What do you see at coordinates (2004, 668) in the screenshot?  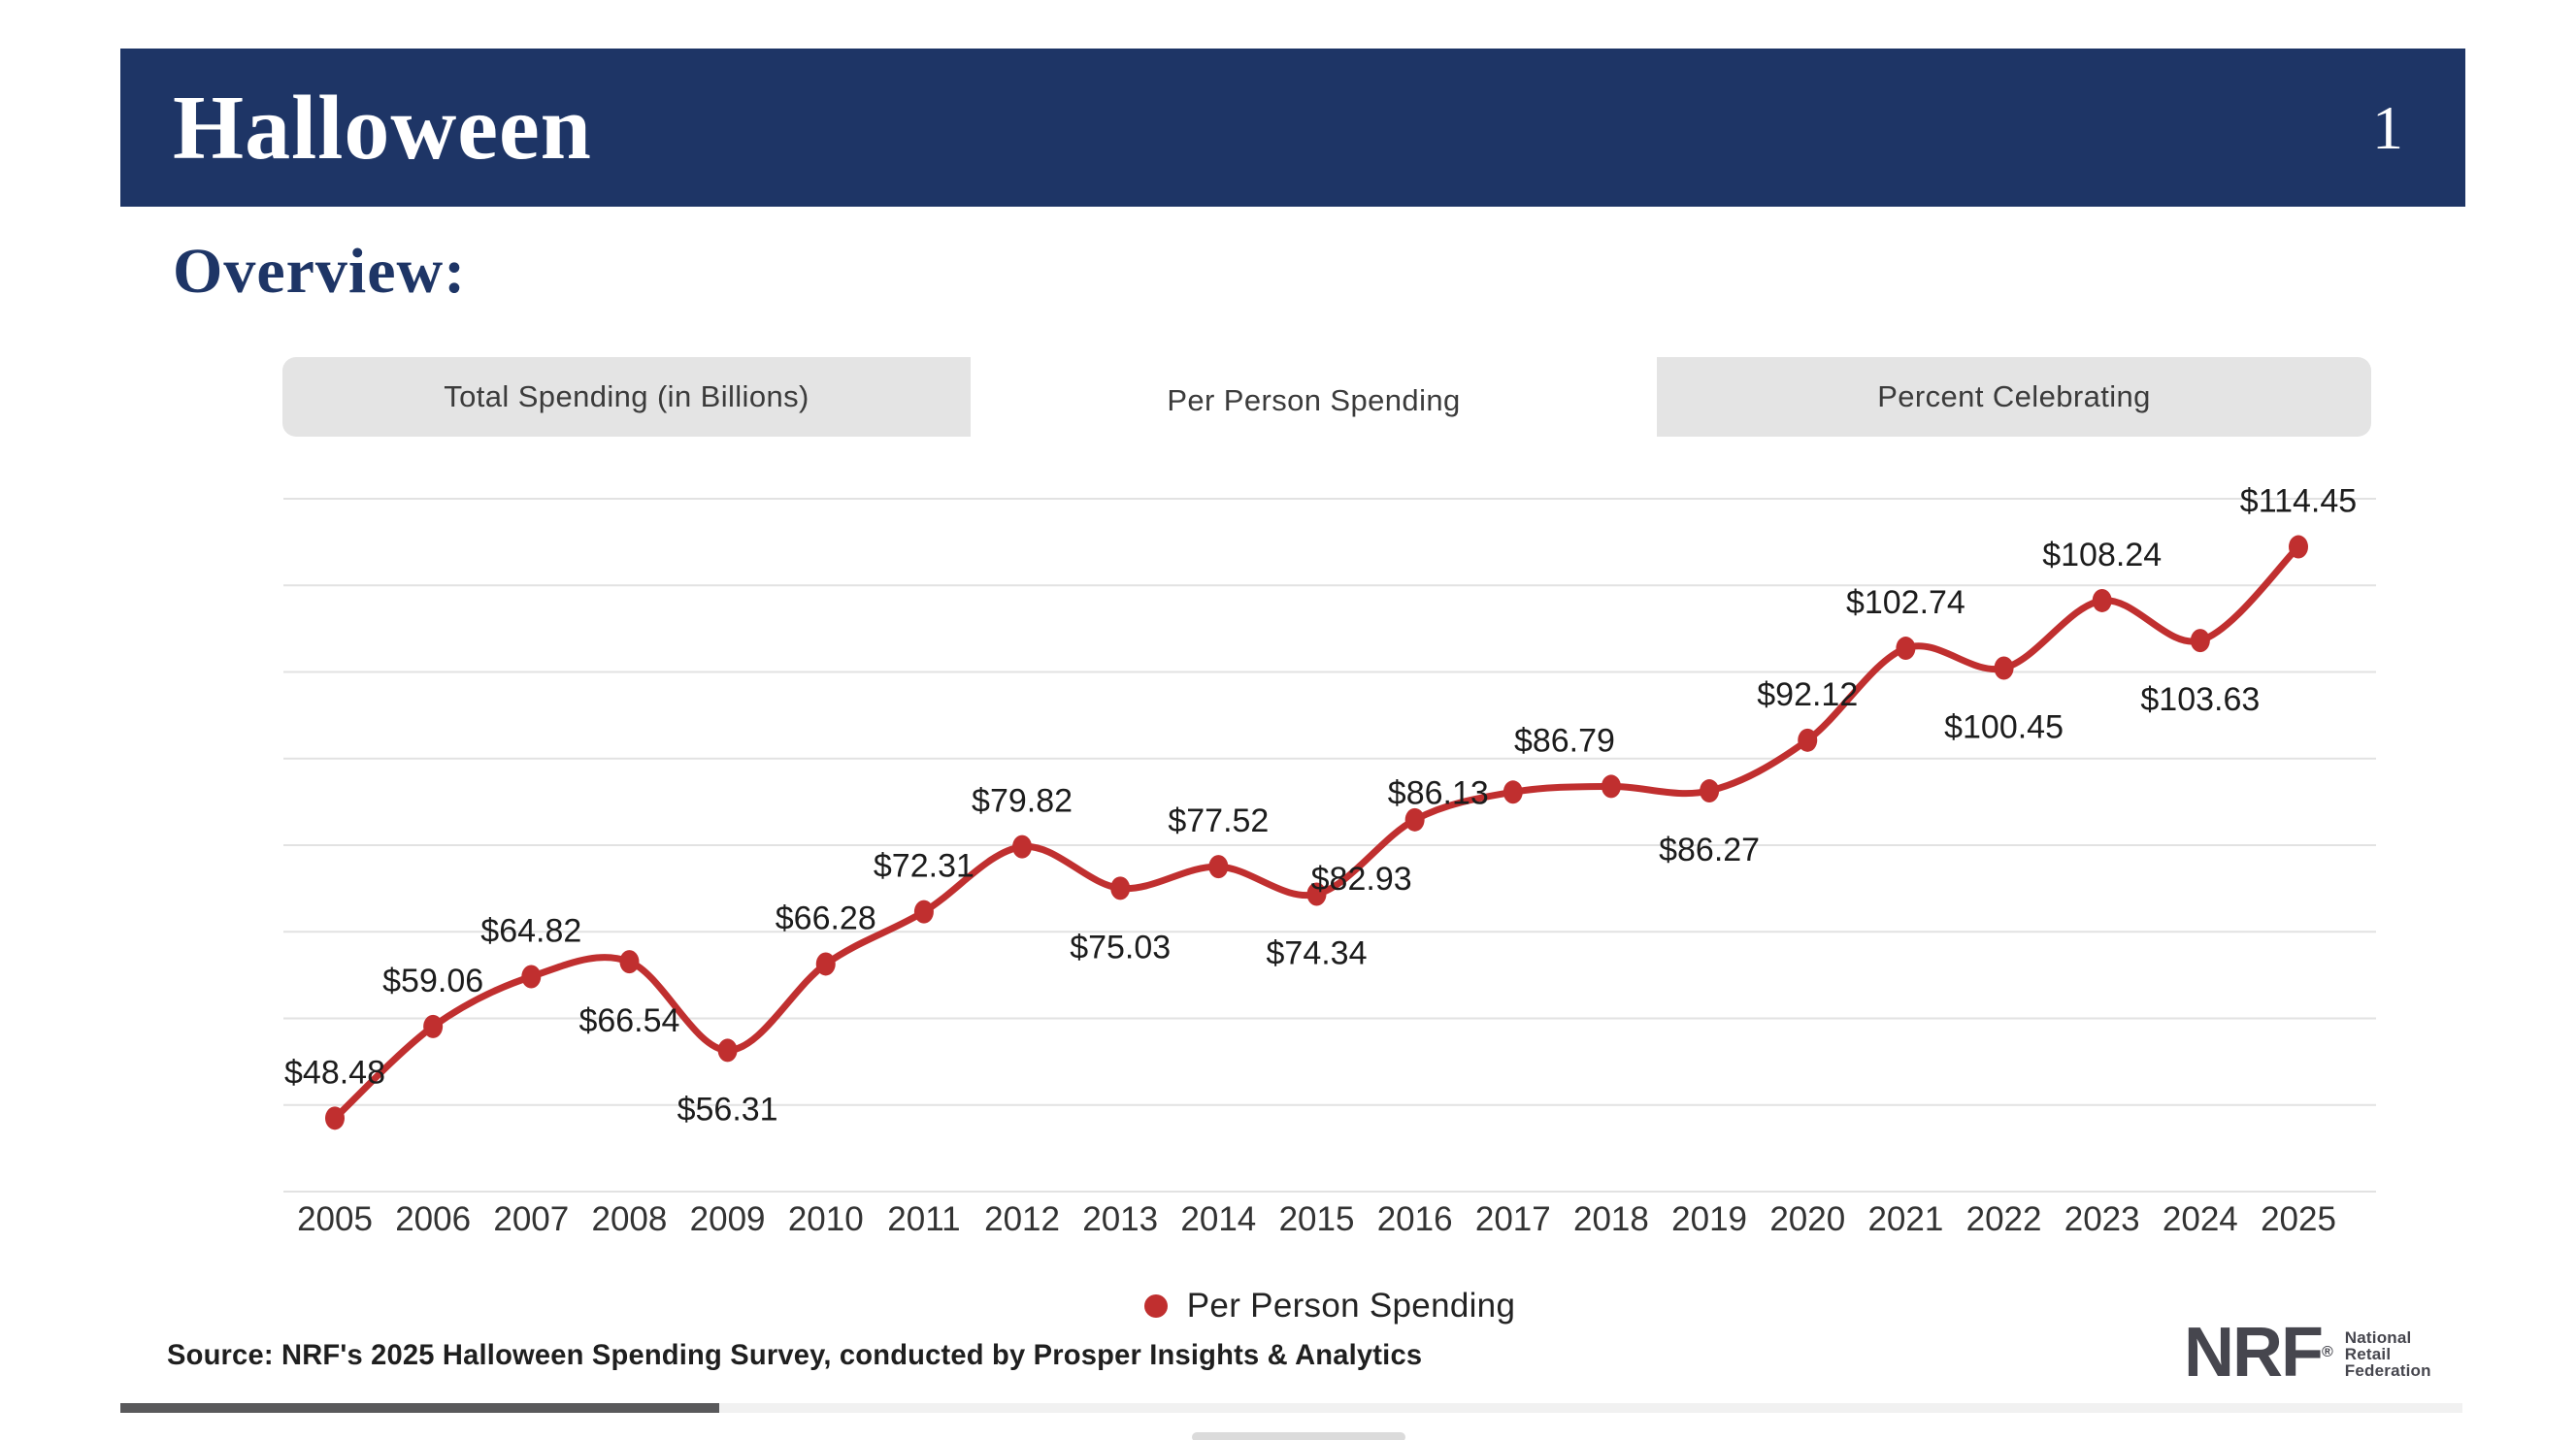 I see `data-point-2022` at bounding box center [2004, 668].